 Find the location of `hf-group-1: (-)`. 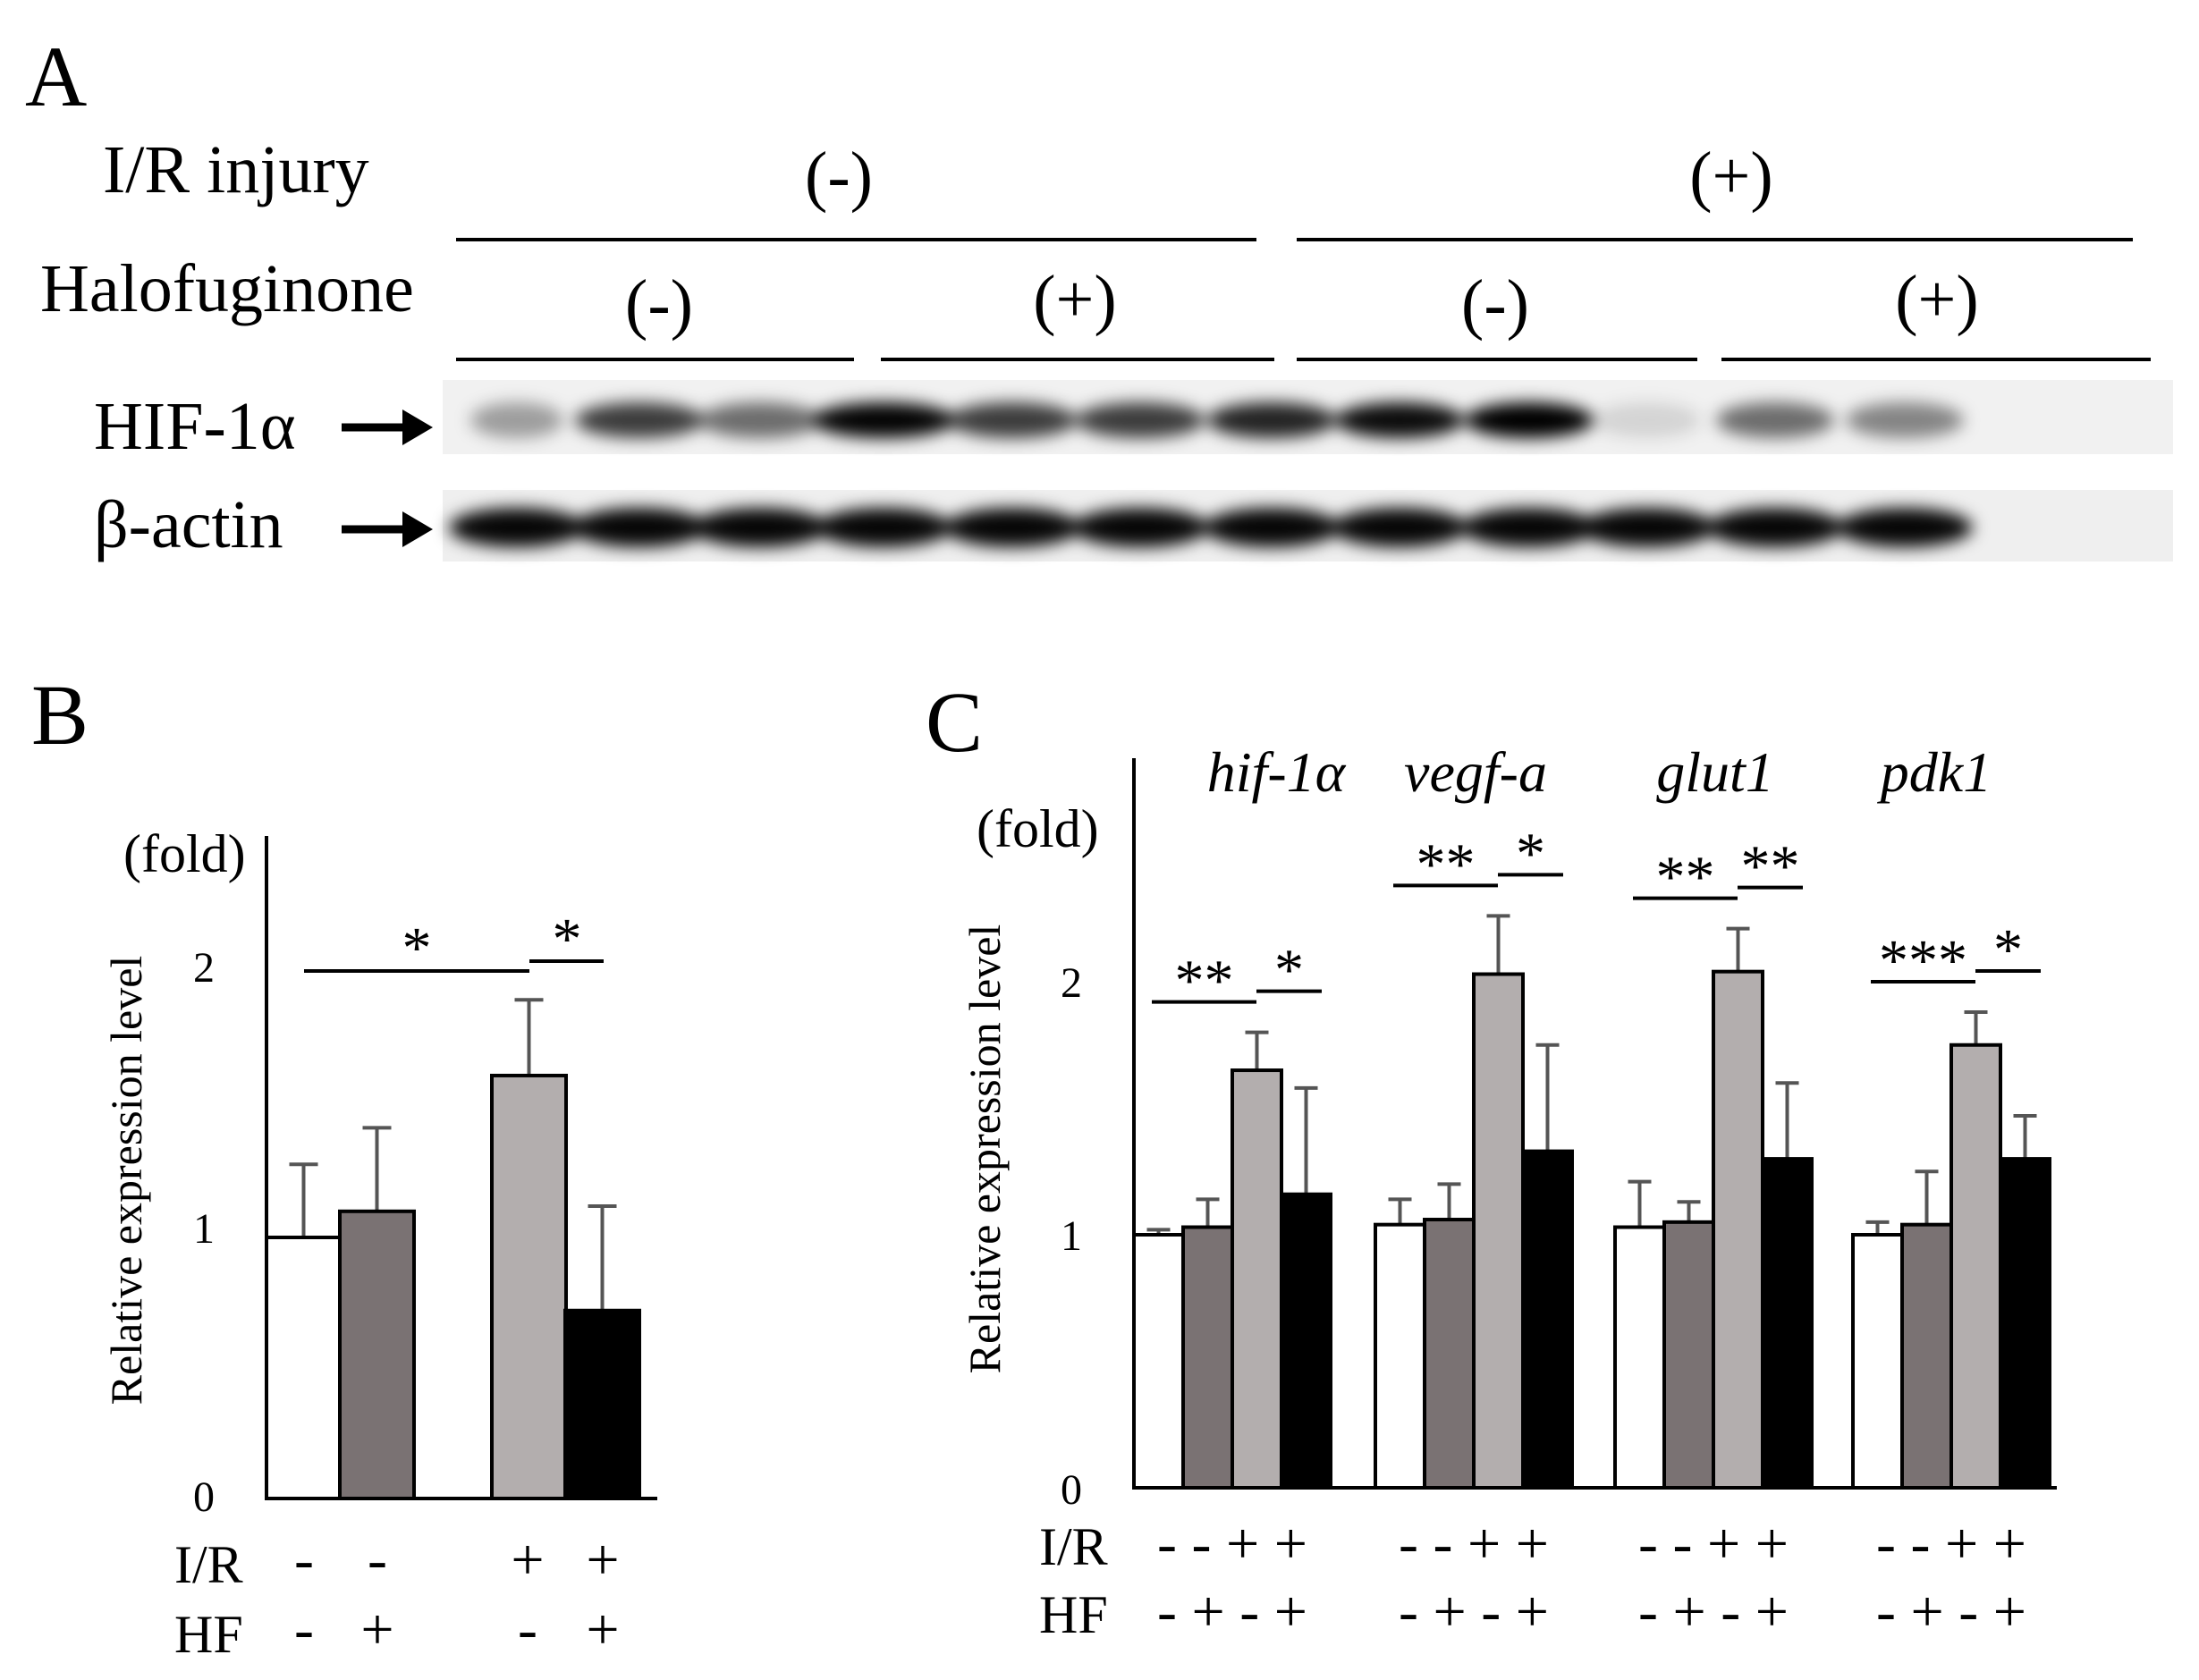

hf-group-1: (-) is located at coordinates (659, 304).